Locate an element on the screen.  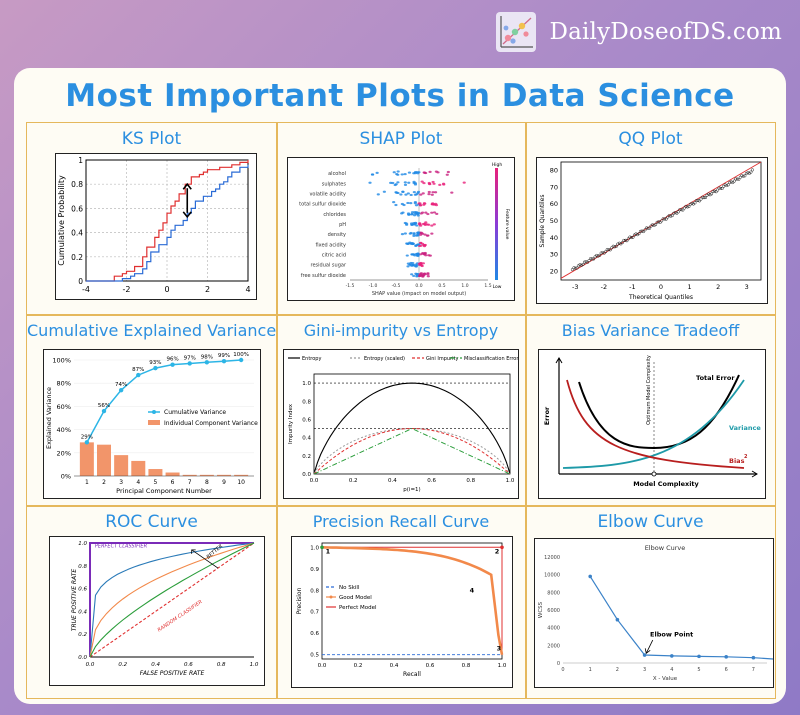
variance-curve is located at coordinates (653, 424).